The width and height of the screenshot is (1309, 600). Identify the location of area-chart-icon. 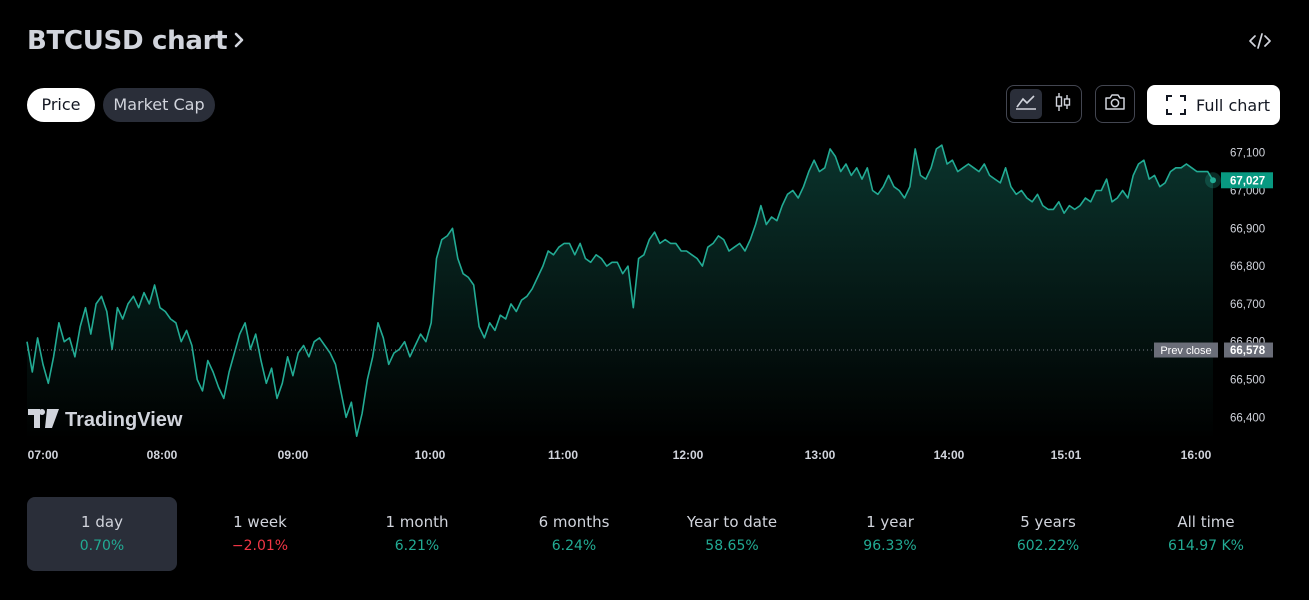
(1026, 104).